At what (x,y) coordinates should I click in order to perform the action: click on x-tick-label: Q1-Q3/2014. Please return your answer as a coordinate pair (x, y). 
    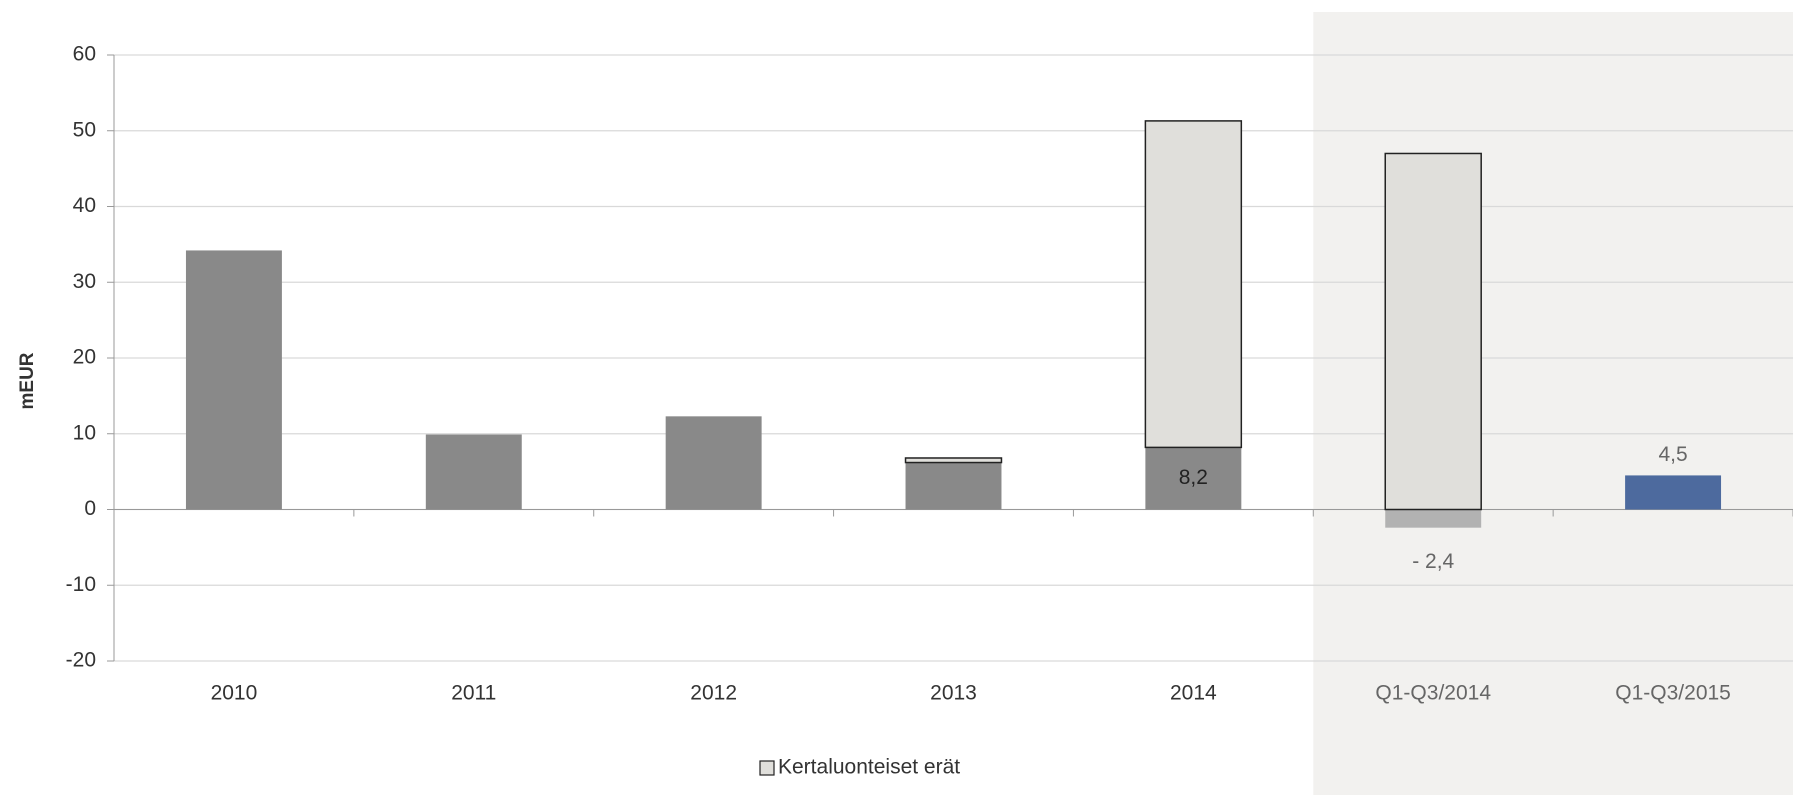
    Looking at the image, I should click on (1433, 693).